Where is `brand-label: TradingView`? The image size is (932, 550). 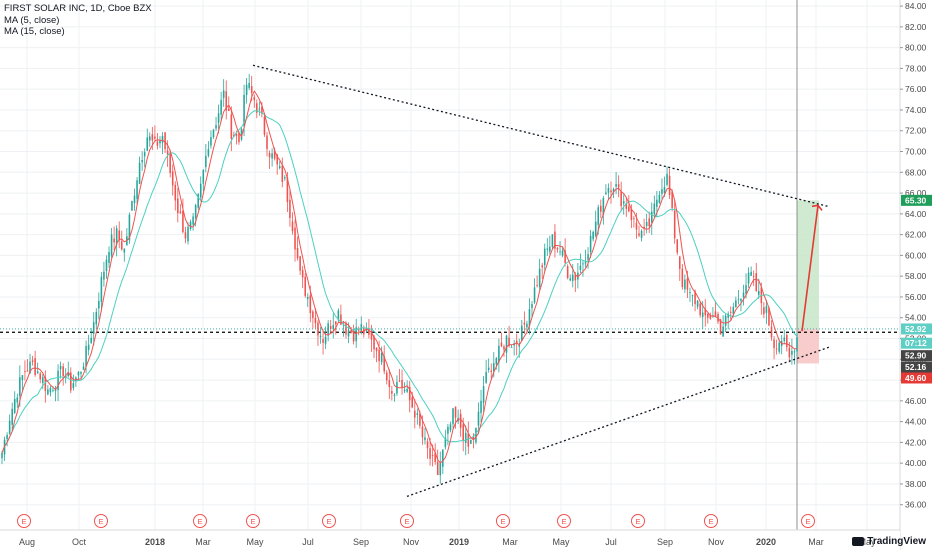
brand-label: TradingView is located at coordinates (896, 541).